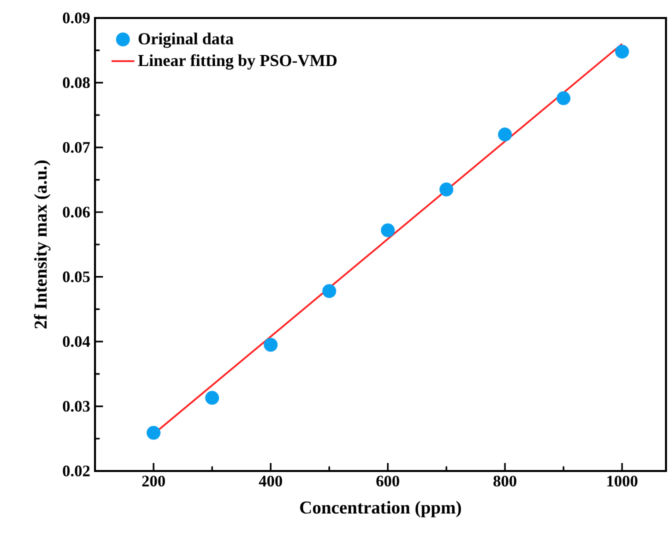 This screenshot has height=545, width=668. I want to click on y-tick-label: 0.06, so click(76, 212).